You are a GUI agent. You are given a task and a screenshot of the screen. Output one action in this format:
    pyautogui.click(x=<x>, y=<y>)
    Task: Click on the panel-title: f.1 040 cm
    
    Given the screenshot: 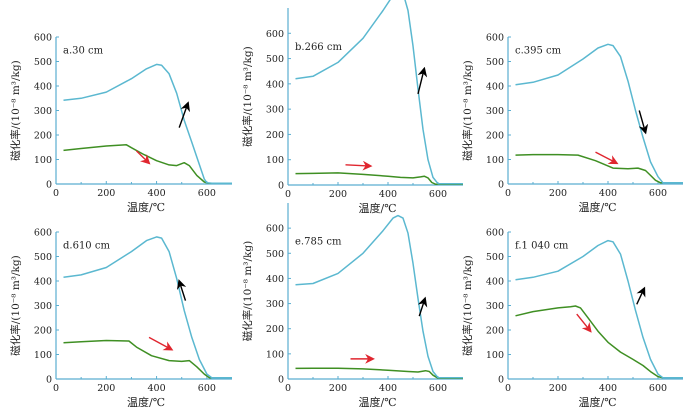 What is the action you would take?
    pyautogui.click(x=542, y=245)
    